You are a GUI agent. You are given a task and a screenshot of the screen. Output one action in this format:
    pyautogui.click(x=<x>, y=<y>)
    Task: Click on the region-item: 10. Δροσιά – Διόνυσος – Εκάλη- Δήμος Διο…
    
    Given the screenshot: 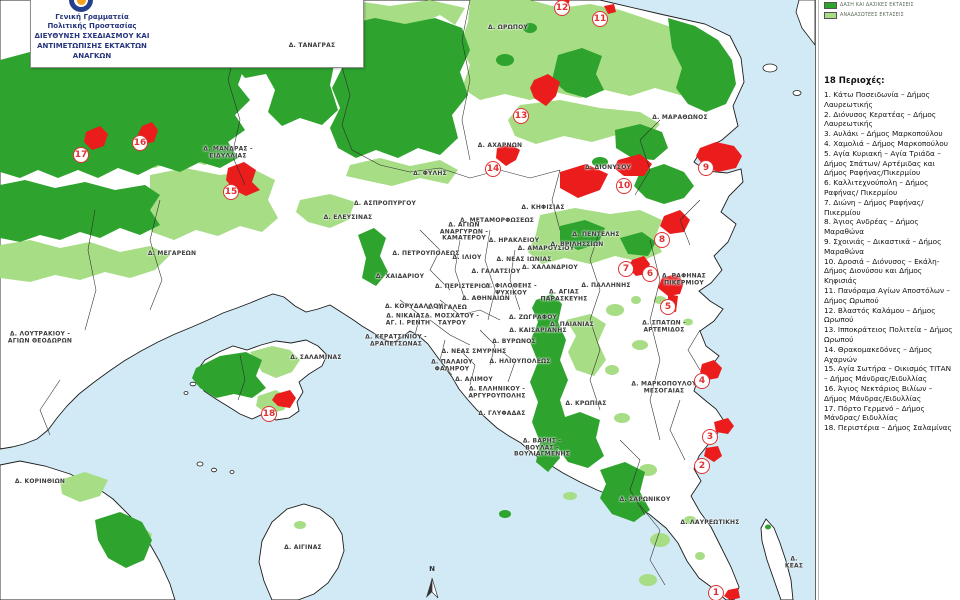 What is the action you would take?
    pyautogui.click(x=882, y=271)
    